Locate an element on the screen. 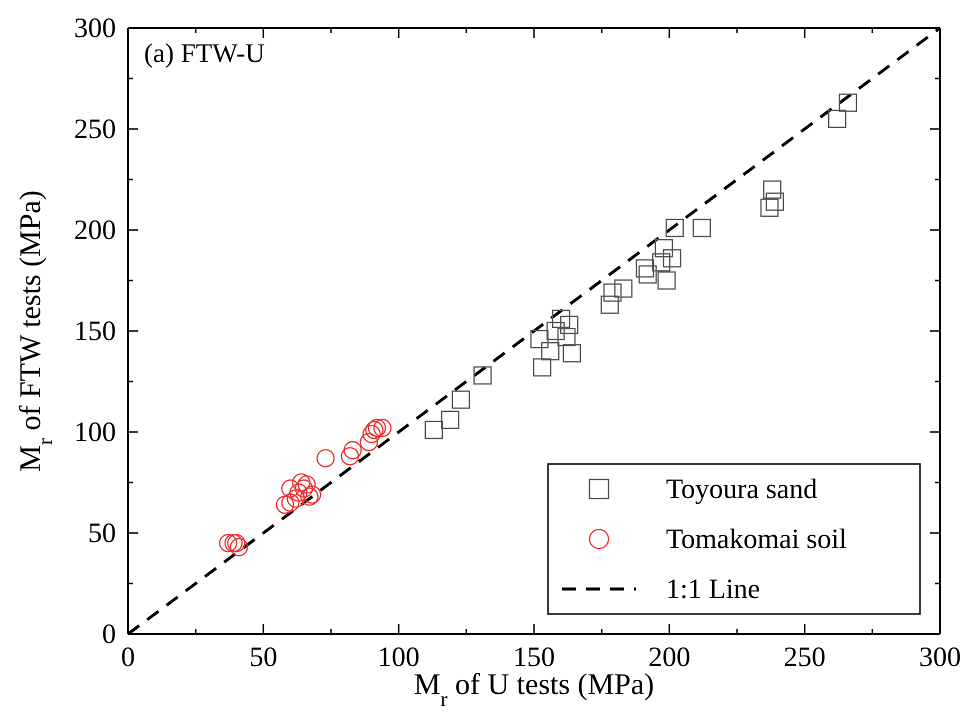  y-tick-label: 50 is located at coordinates (102, 533).